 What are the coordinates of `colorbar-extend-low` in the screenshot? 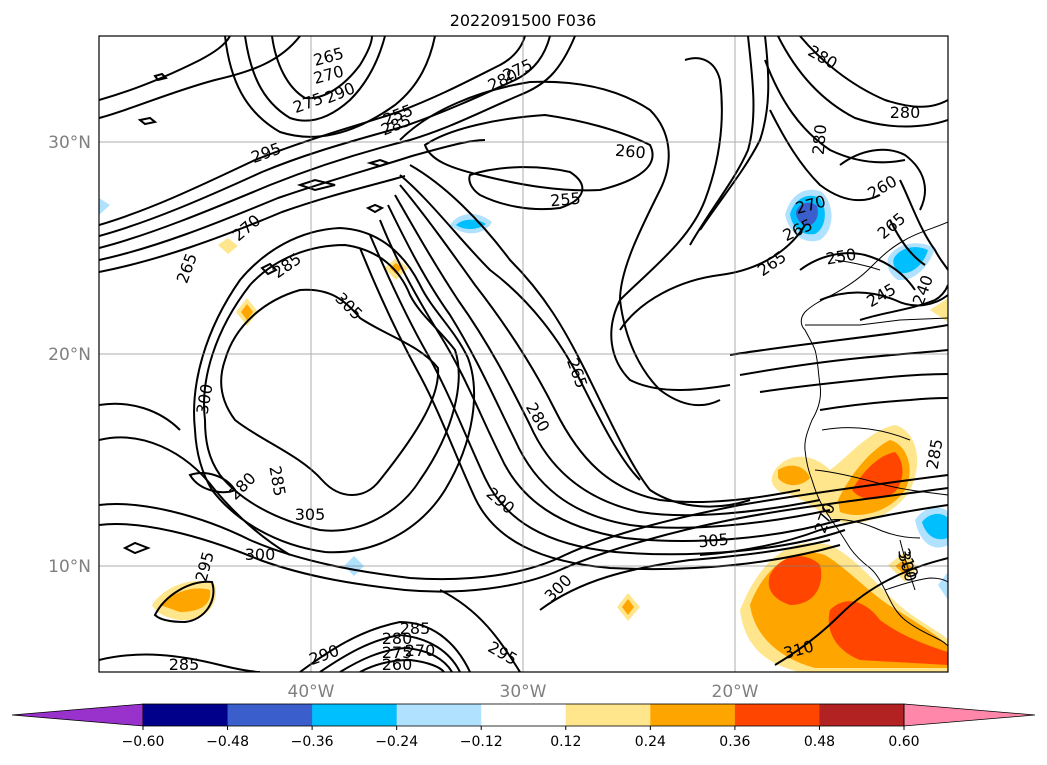 It's located at (77, 715).